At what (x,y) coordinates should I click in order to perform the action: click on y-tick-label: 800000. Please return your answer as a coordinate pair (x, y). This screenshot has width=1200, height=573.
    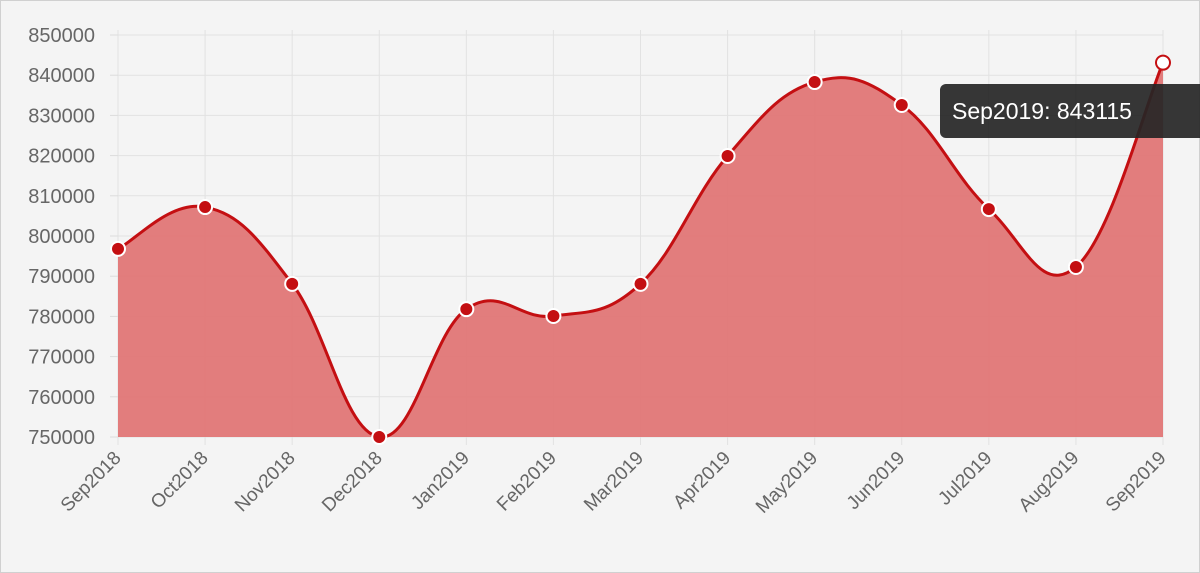
    Looking at the image, I should click on (61, 237).